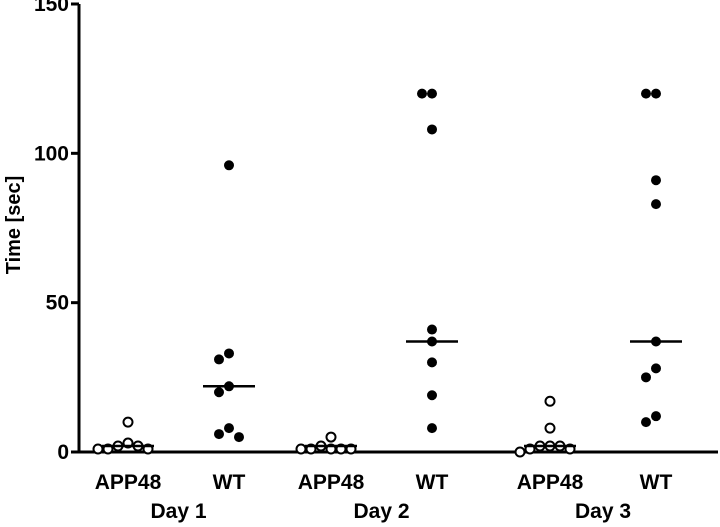  Describe the element at coordinates (603, 511) in the screenshot. I see `day-label: Day 3` at that location.